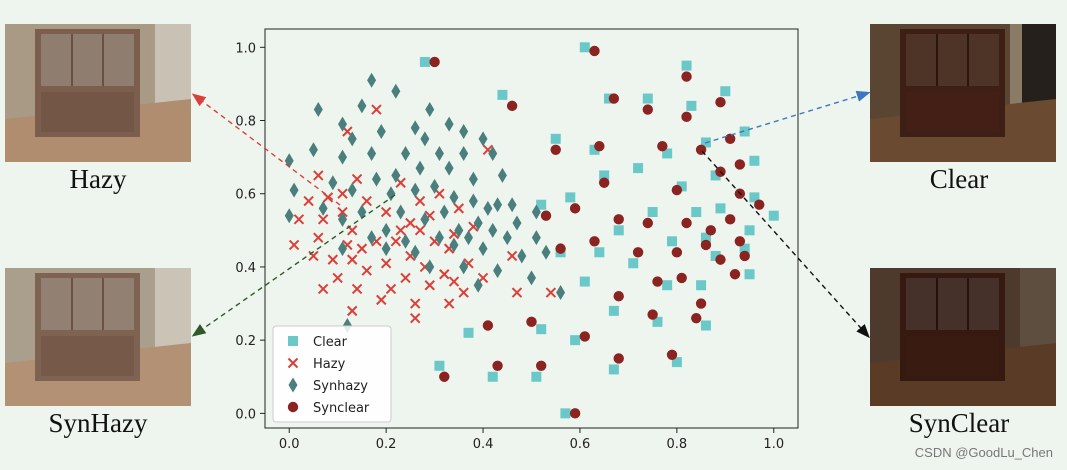 Image resolution: width=1067 pixels, height=470 pixels. Describe the element at coordinates (293, 341) in the screenshot. I see `legend-marker-clear` at that location.